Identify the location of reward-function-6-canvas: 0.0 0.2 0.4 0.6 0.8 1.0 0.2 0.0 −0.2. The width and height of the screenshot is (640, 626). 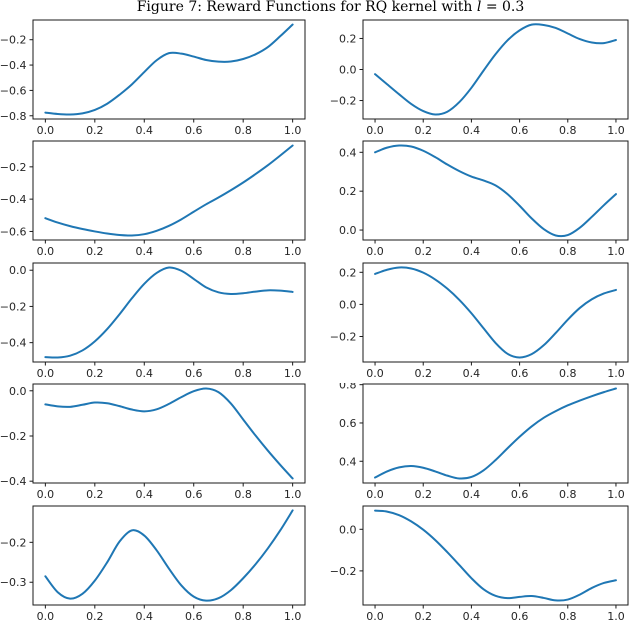
(479, 321).